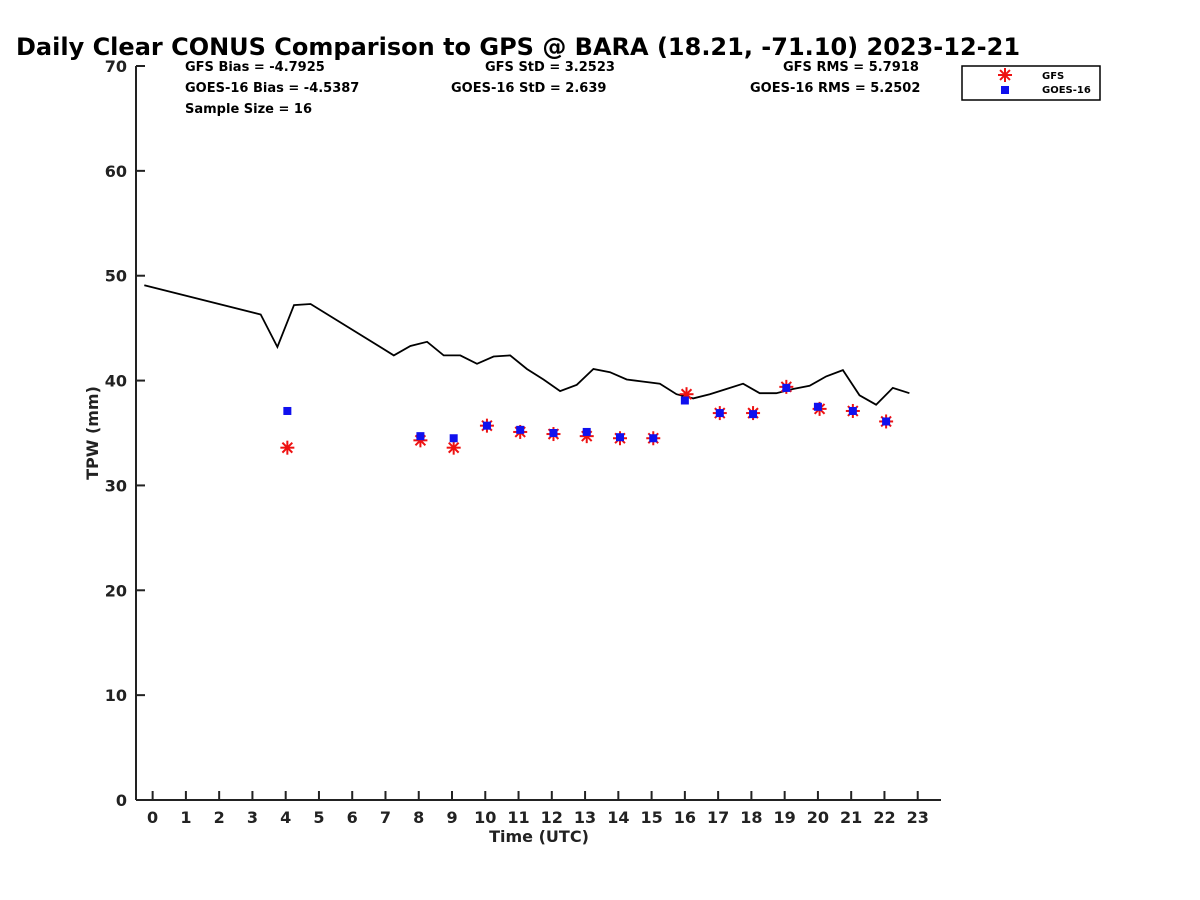 The width and height of the screenshot is (1200, 900). I want to click on y-axis-label: TPW (mm), so click(92, 433).